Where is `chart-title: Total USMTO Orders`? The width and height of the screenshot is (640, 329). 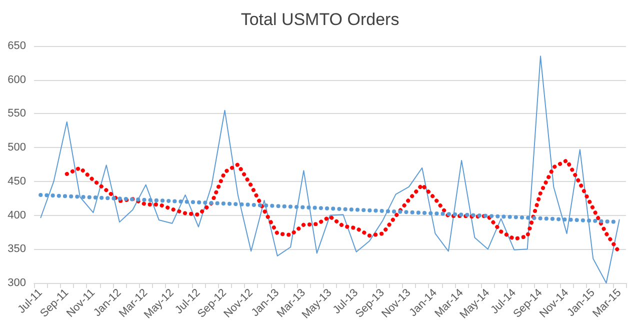 chart-title: Total USMTO Orders is located at coordinates (320, 19).